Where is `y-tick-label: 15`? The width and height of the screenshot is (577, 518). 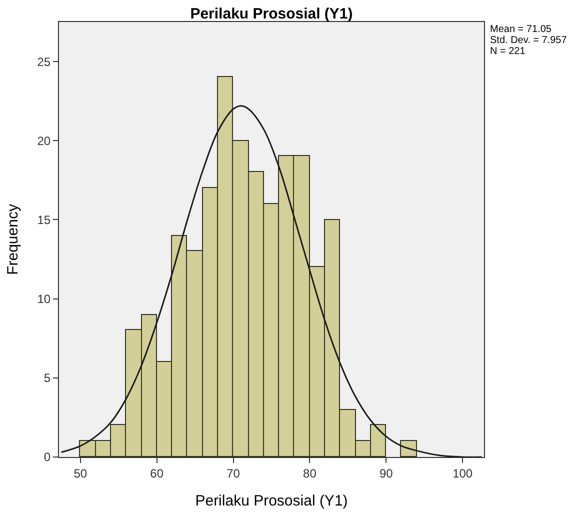 y-tick-label: 15 is located at coordinates (44, 219).